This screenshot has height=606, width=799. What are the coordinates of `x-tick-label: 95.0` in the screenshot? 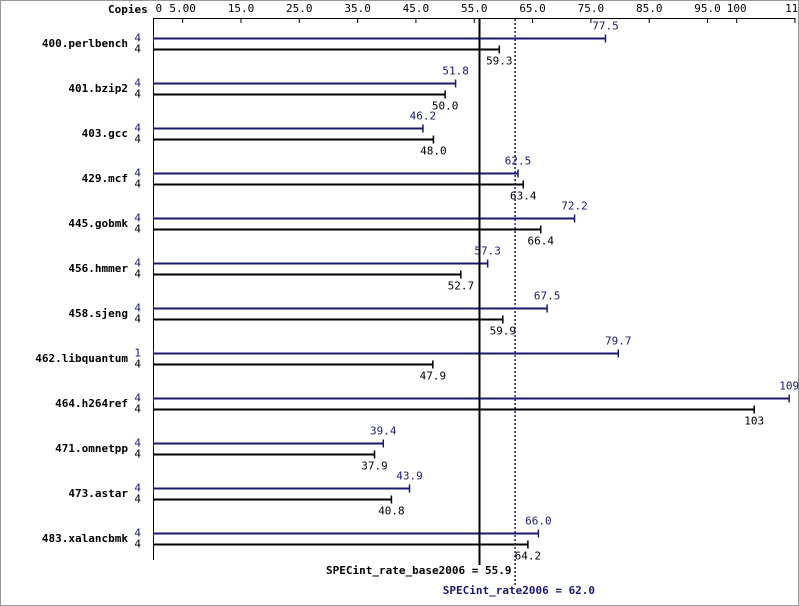 It's located at (707, 8).